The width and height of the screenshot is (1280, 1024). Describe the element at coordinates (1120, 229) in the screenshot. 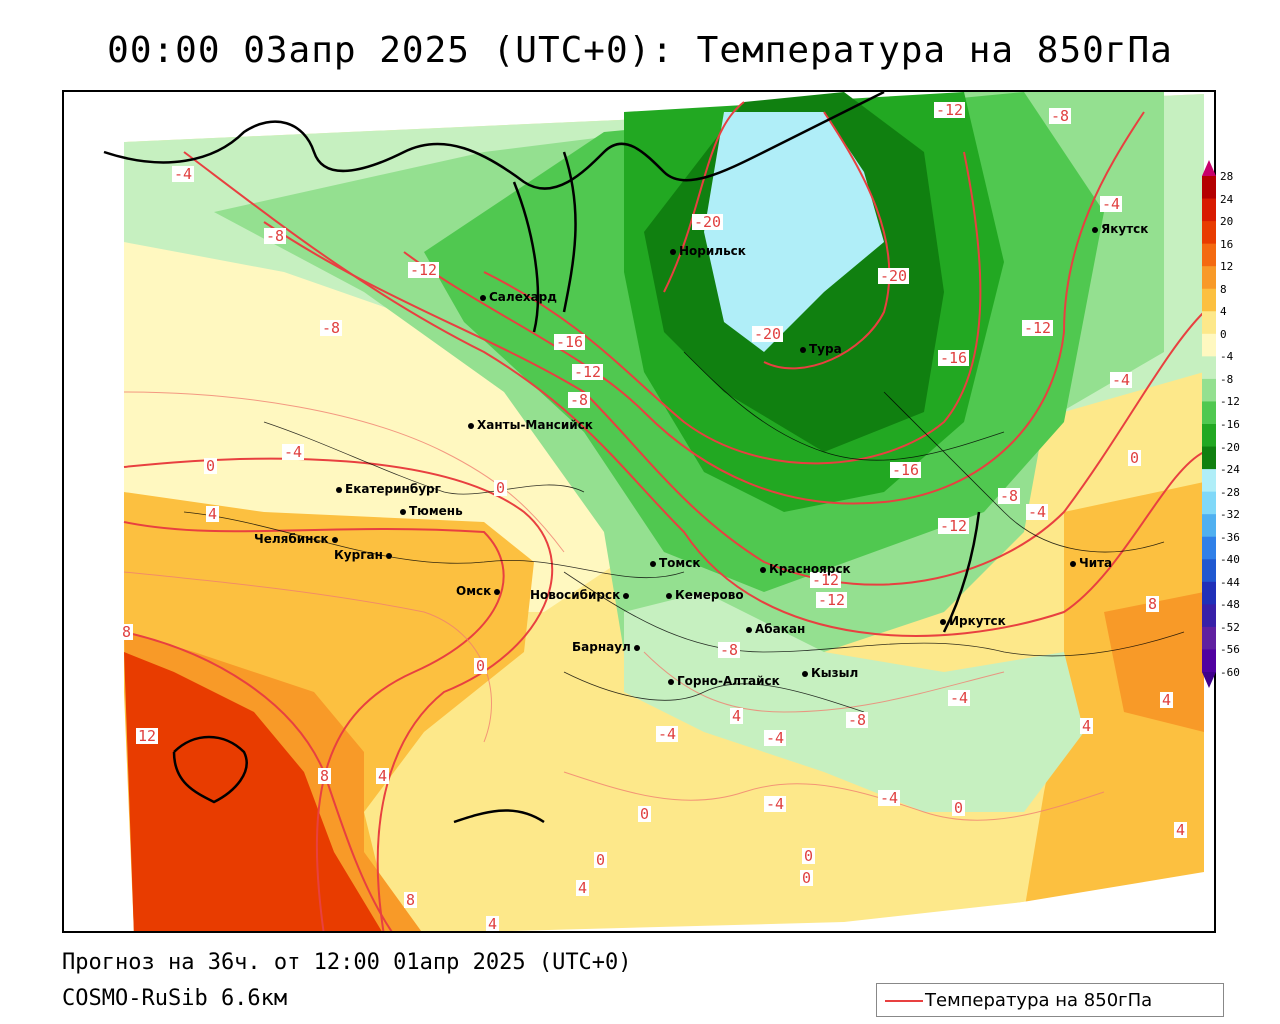

I see `city-yakutsk: Якутск` at that location.